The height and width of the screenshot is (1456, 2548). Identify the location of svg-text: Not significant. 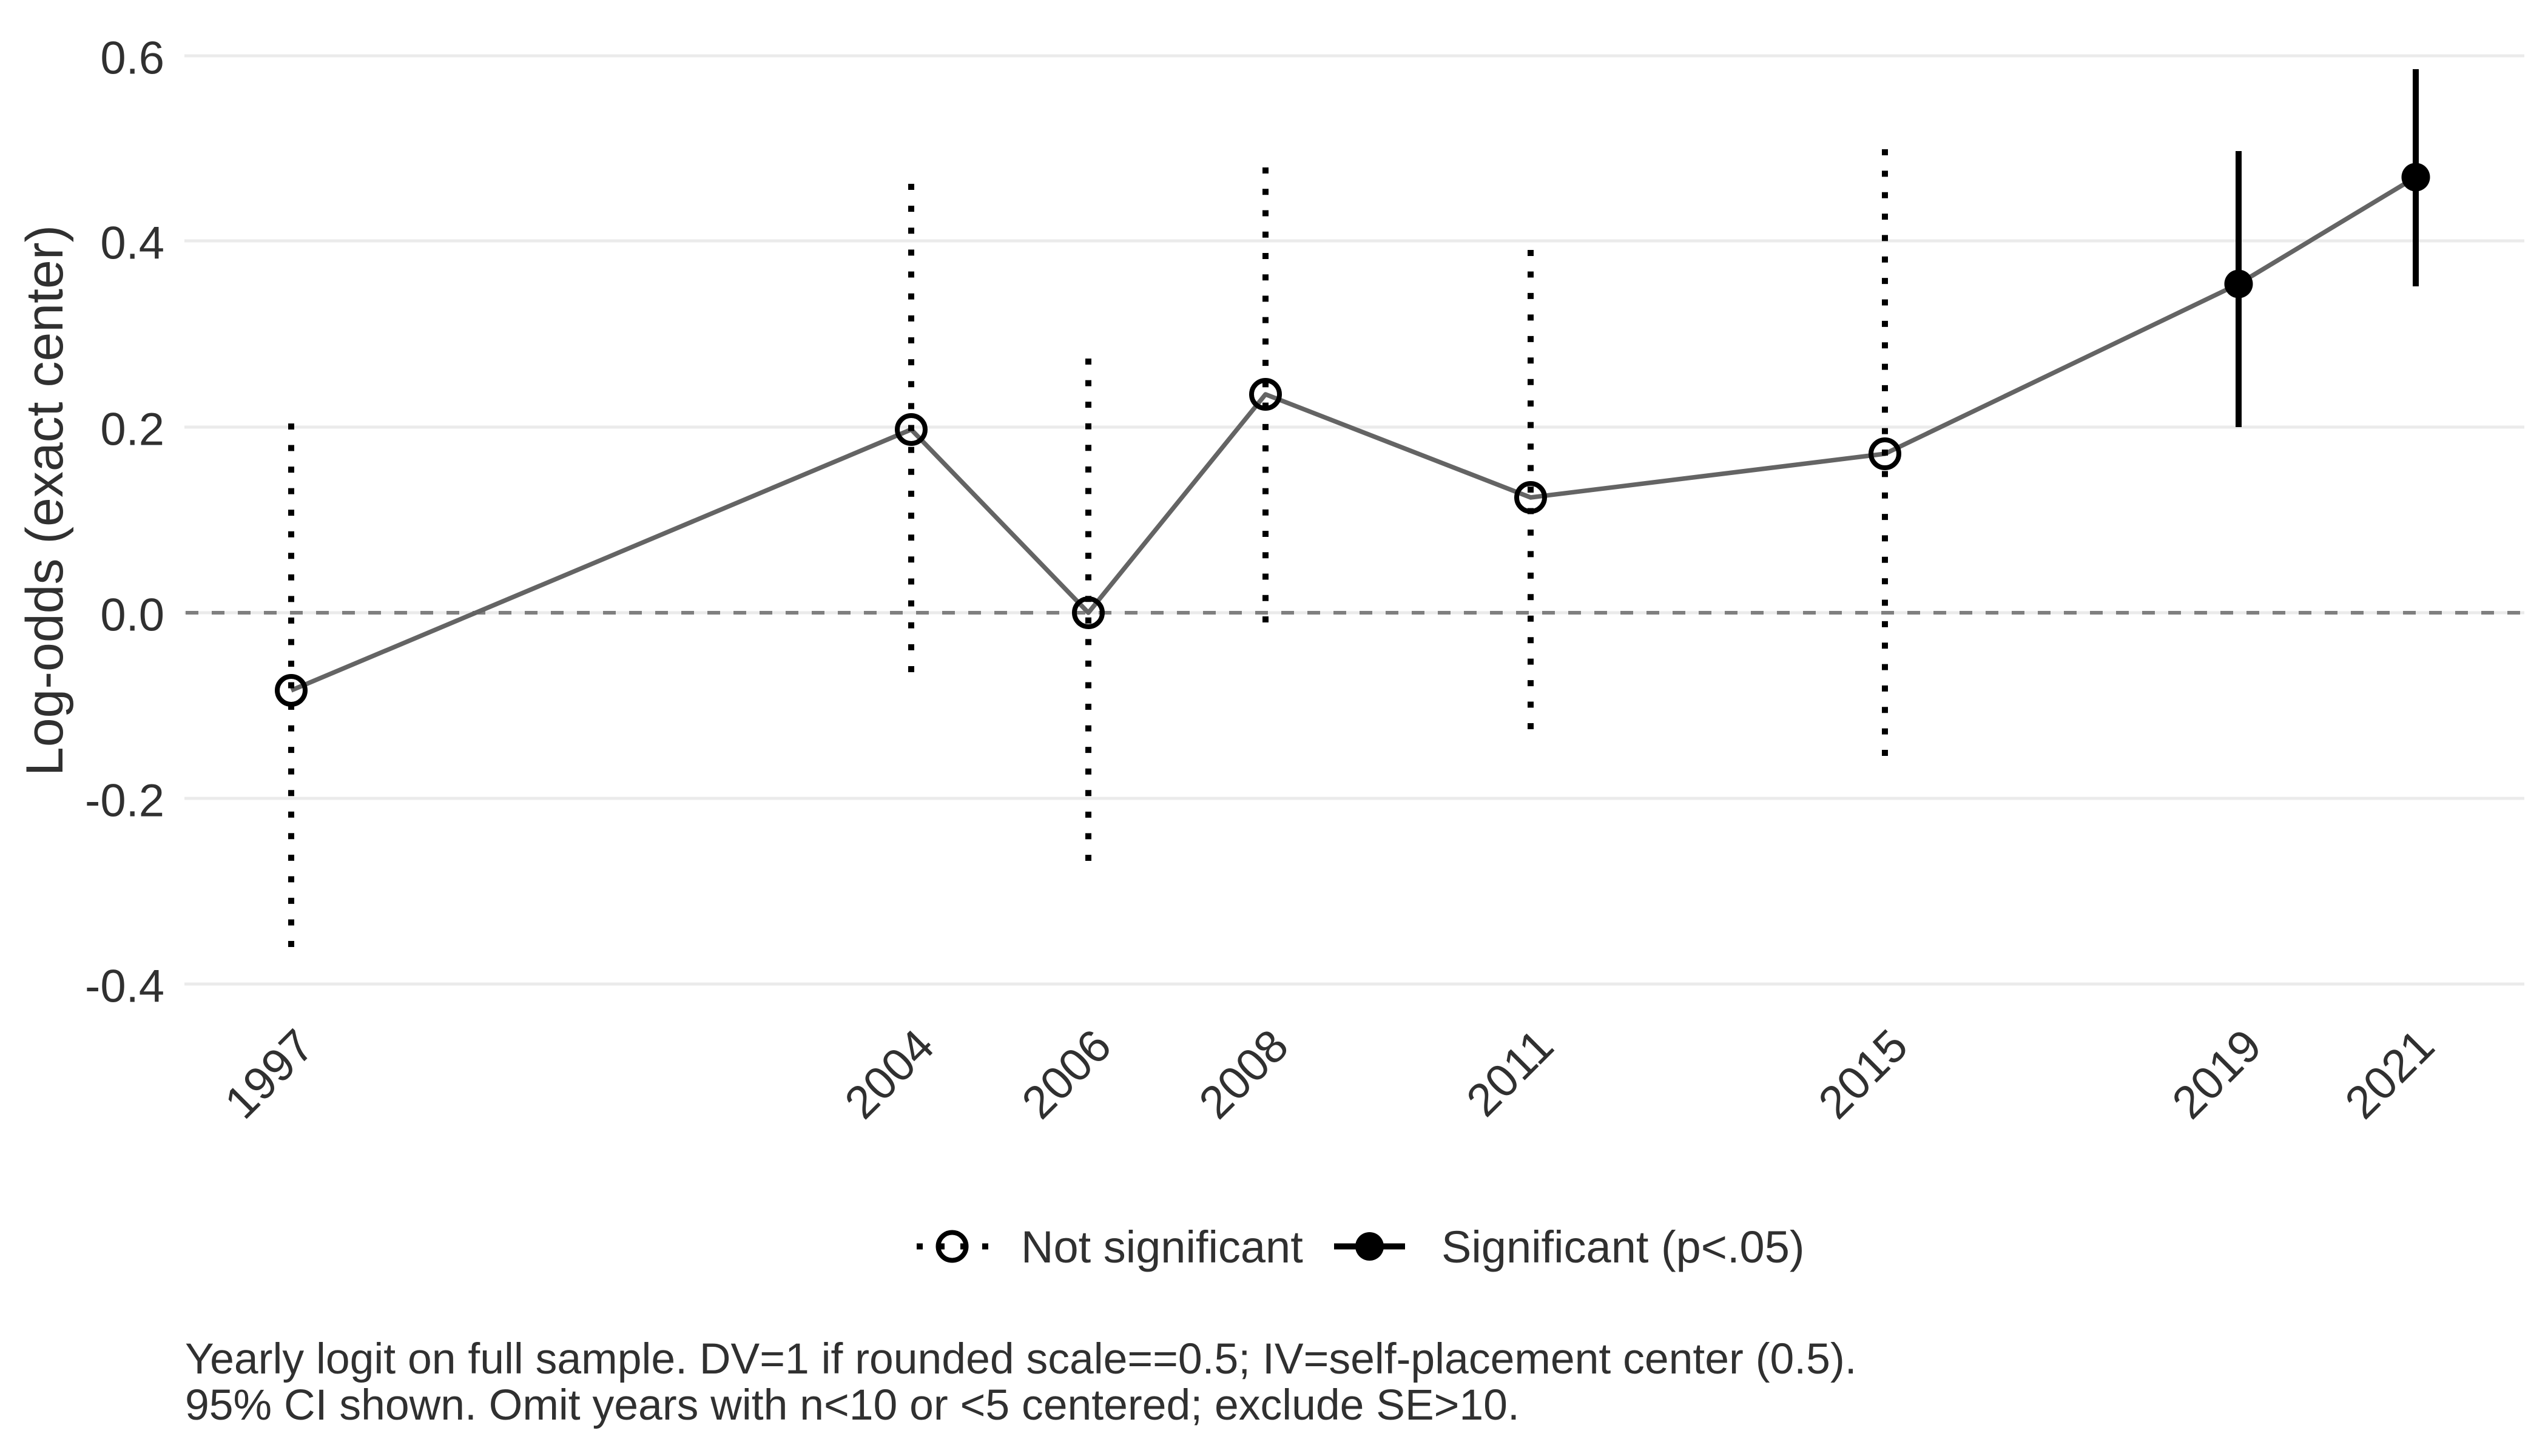
(1162, 1247).